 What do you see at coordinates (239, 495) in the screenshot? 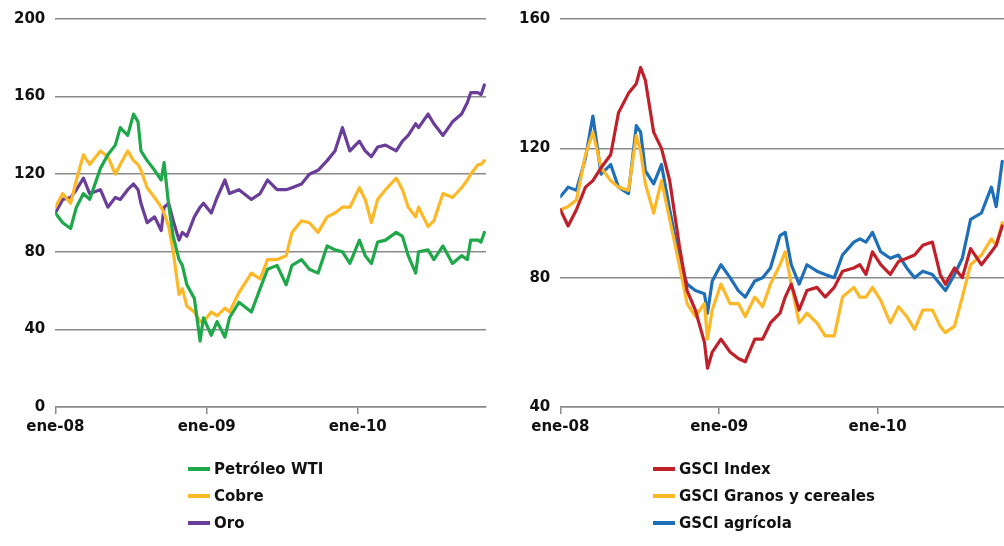
I see `legend-label: Cobre` at bounding box center [239, 495].